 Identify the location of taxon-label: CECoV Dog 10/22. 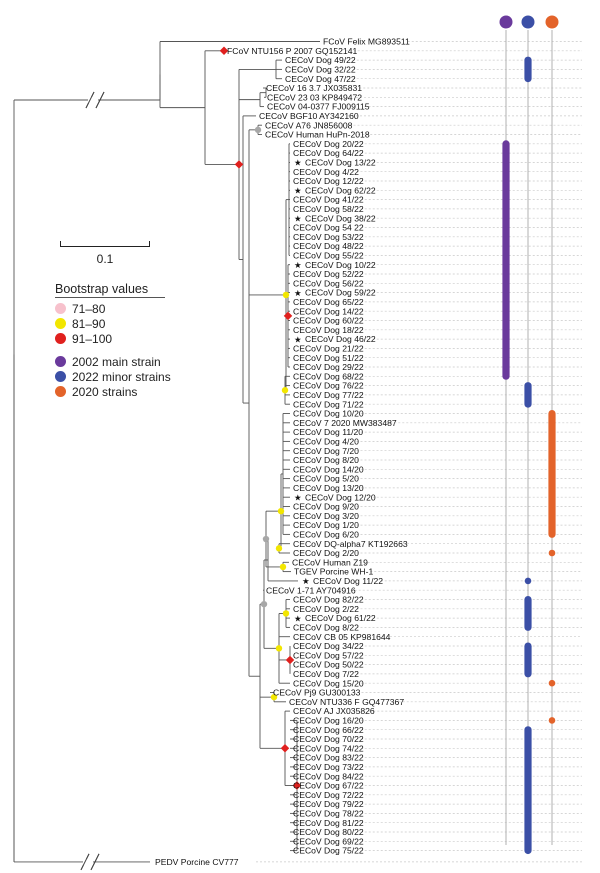
(340, 265).